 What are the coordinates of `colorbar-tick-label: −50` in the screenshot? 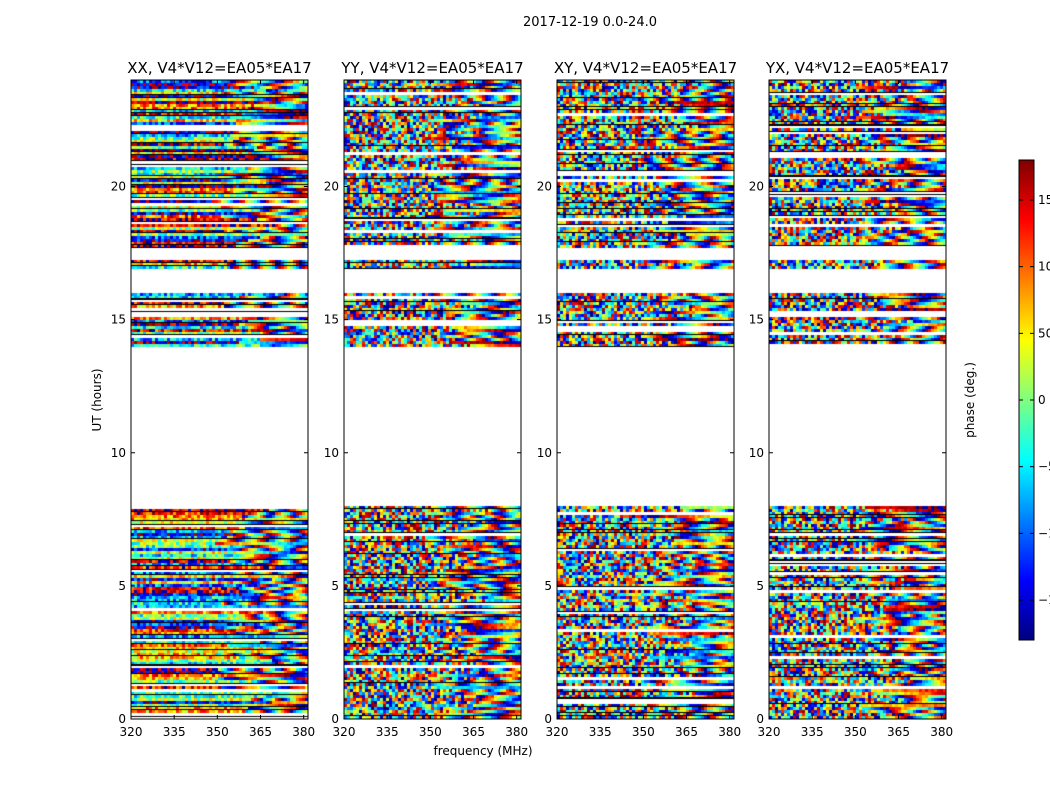 It's located at (1044, 467).